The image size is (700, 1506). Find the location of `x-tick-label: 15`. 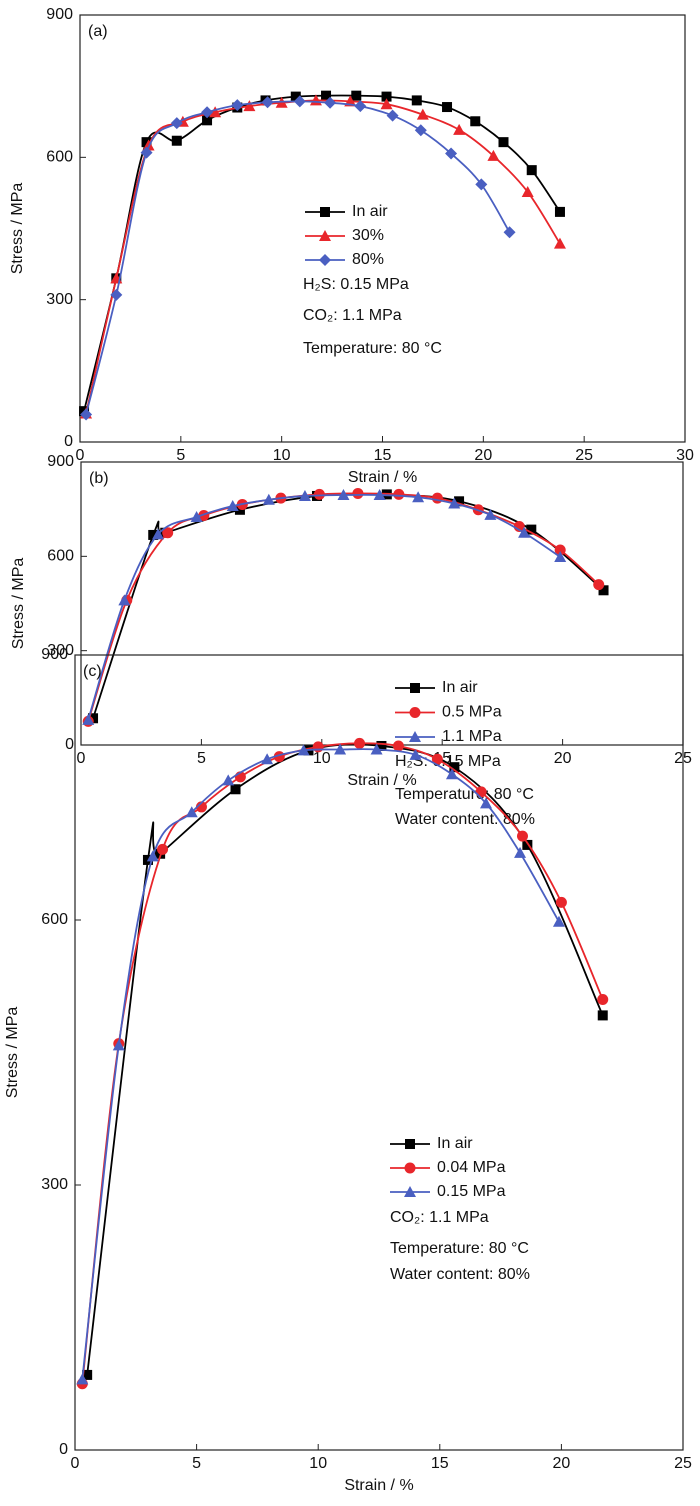

x-tick-label: 15 is located at coordinates (383, 455).